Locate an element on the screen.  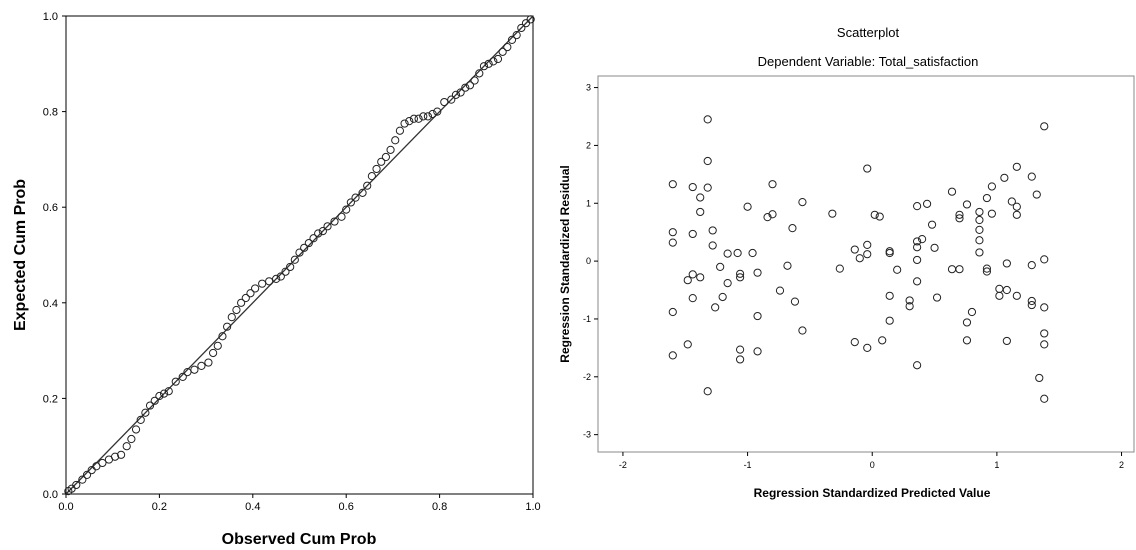
pp-x-tick-label: 0.6 is located at coordinates (346, 507).